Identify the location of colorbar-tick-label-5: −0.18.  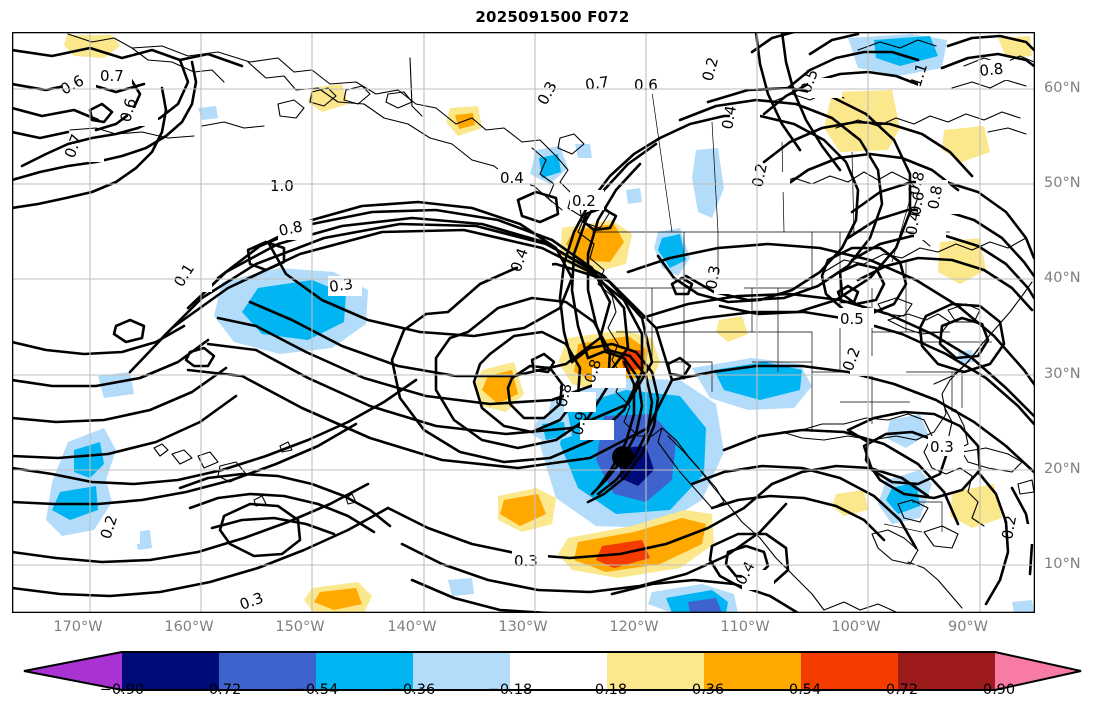
(510, 690).